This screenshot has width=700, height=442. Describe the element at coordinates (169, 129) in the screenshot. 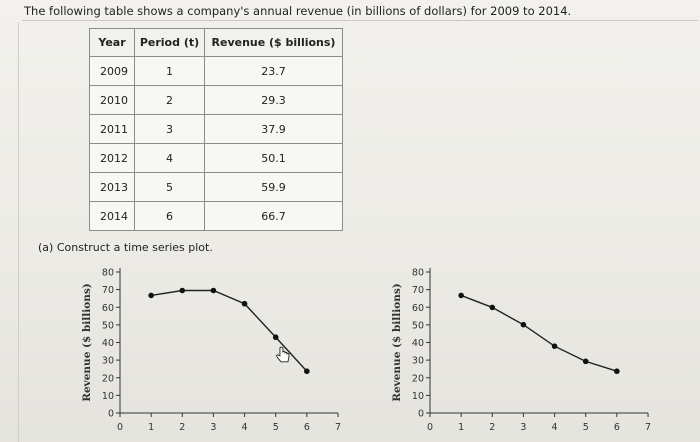

I see `cell-period: 3` at that location.